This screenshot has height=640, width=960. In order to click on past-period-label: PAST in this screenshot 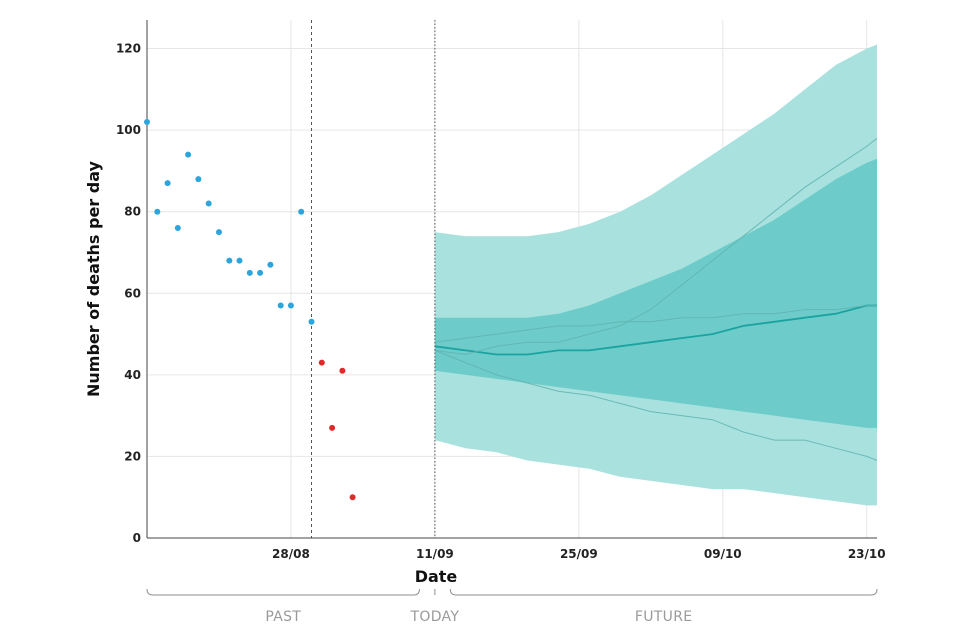, I will do `click(283, 617)`.